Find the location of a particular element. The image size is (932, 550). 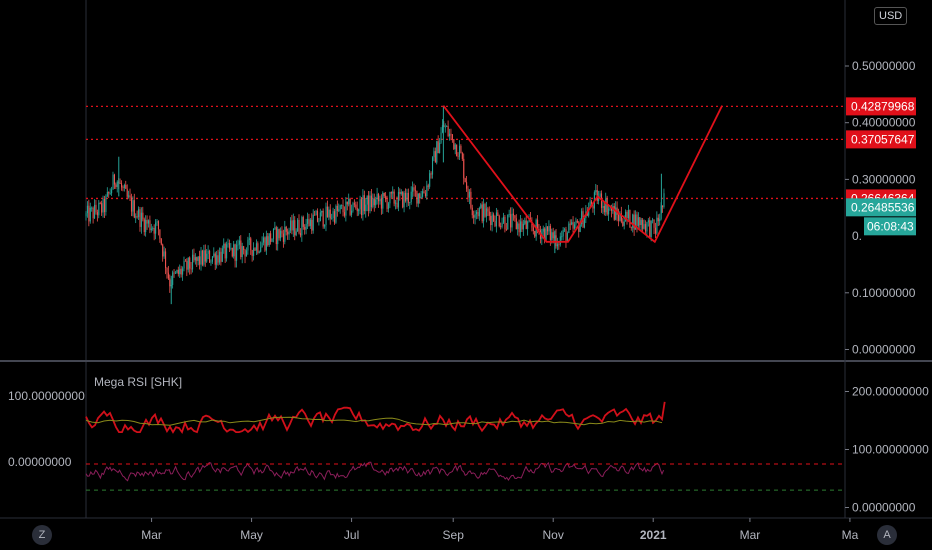

auto-scale-button: A is located at coordinates (887, 535).